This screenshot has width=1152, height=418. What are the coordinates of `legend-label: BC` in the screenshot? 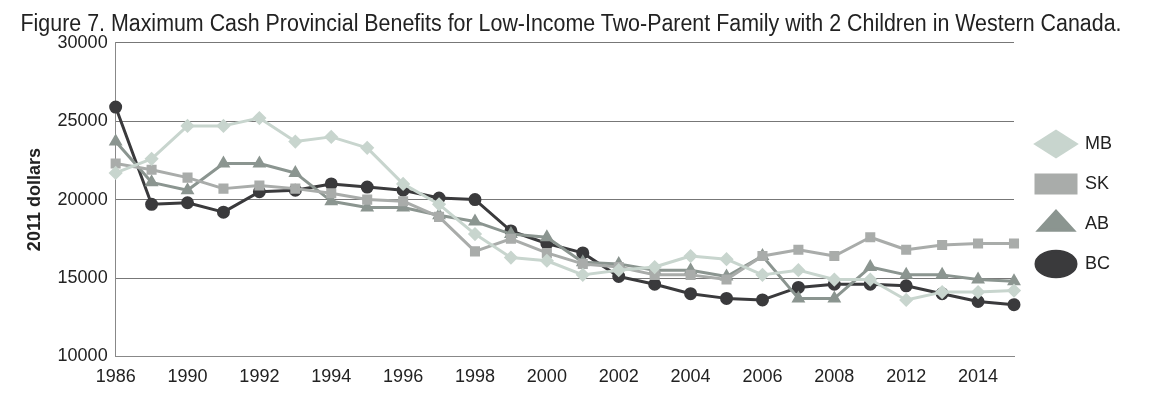 It's located at (1098, 262).